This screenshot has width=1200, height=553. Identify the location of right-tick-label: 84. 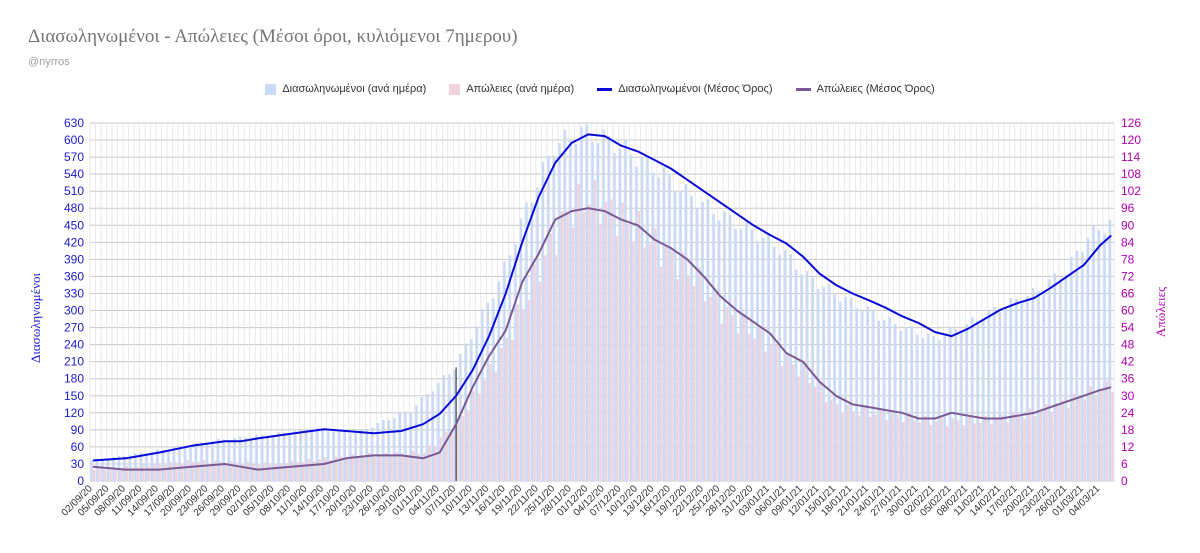
(1128, 242).